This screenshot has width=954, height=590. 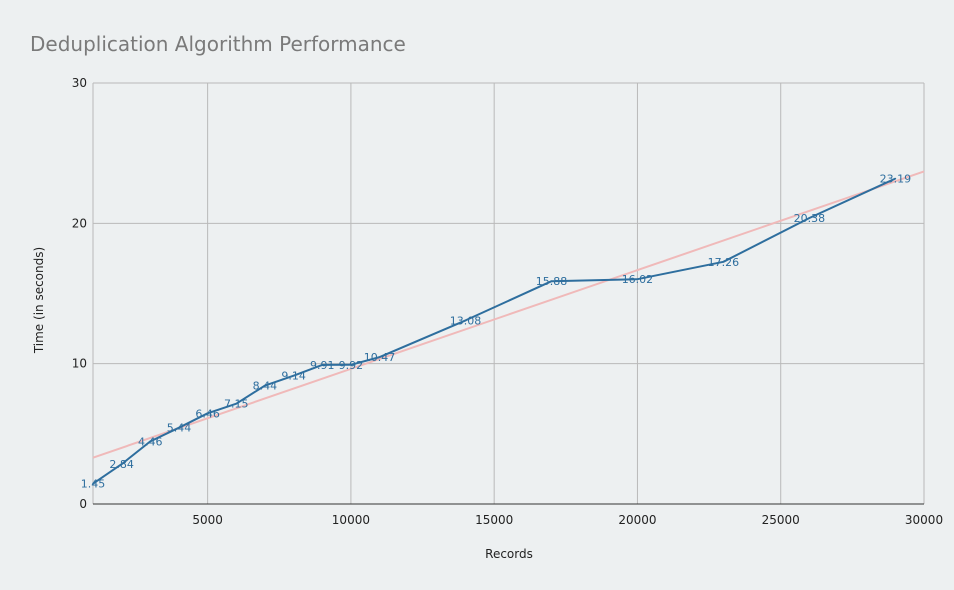 I want to click on x-tick-label: 15000, so click(x=494, y=520).